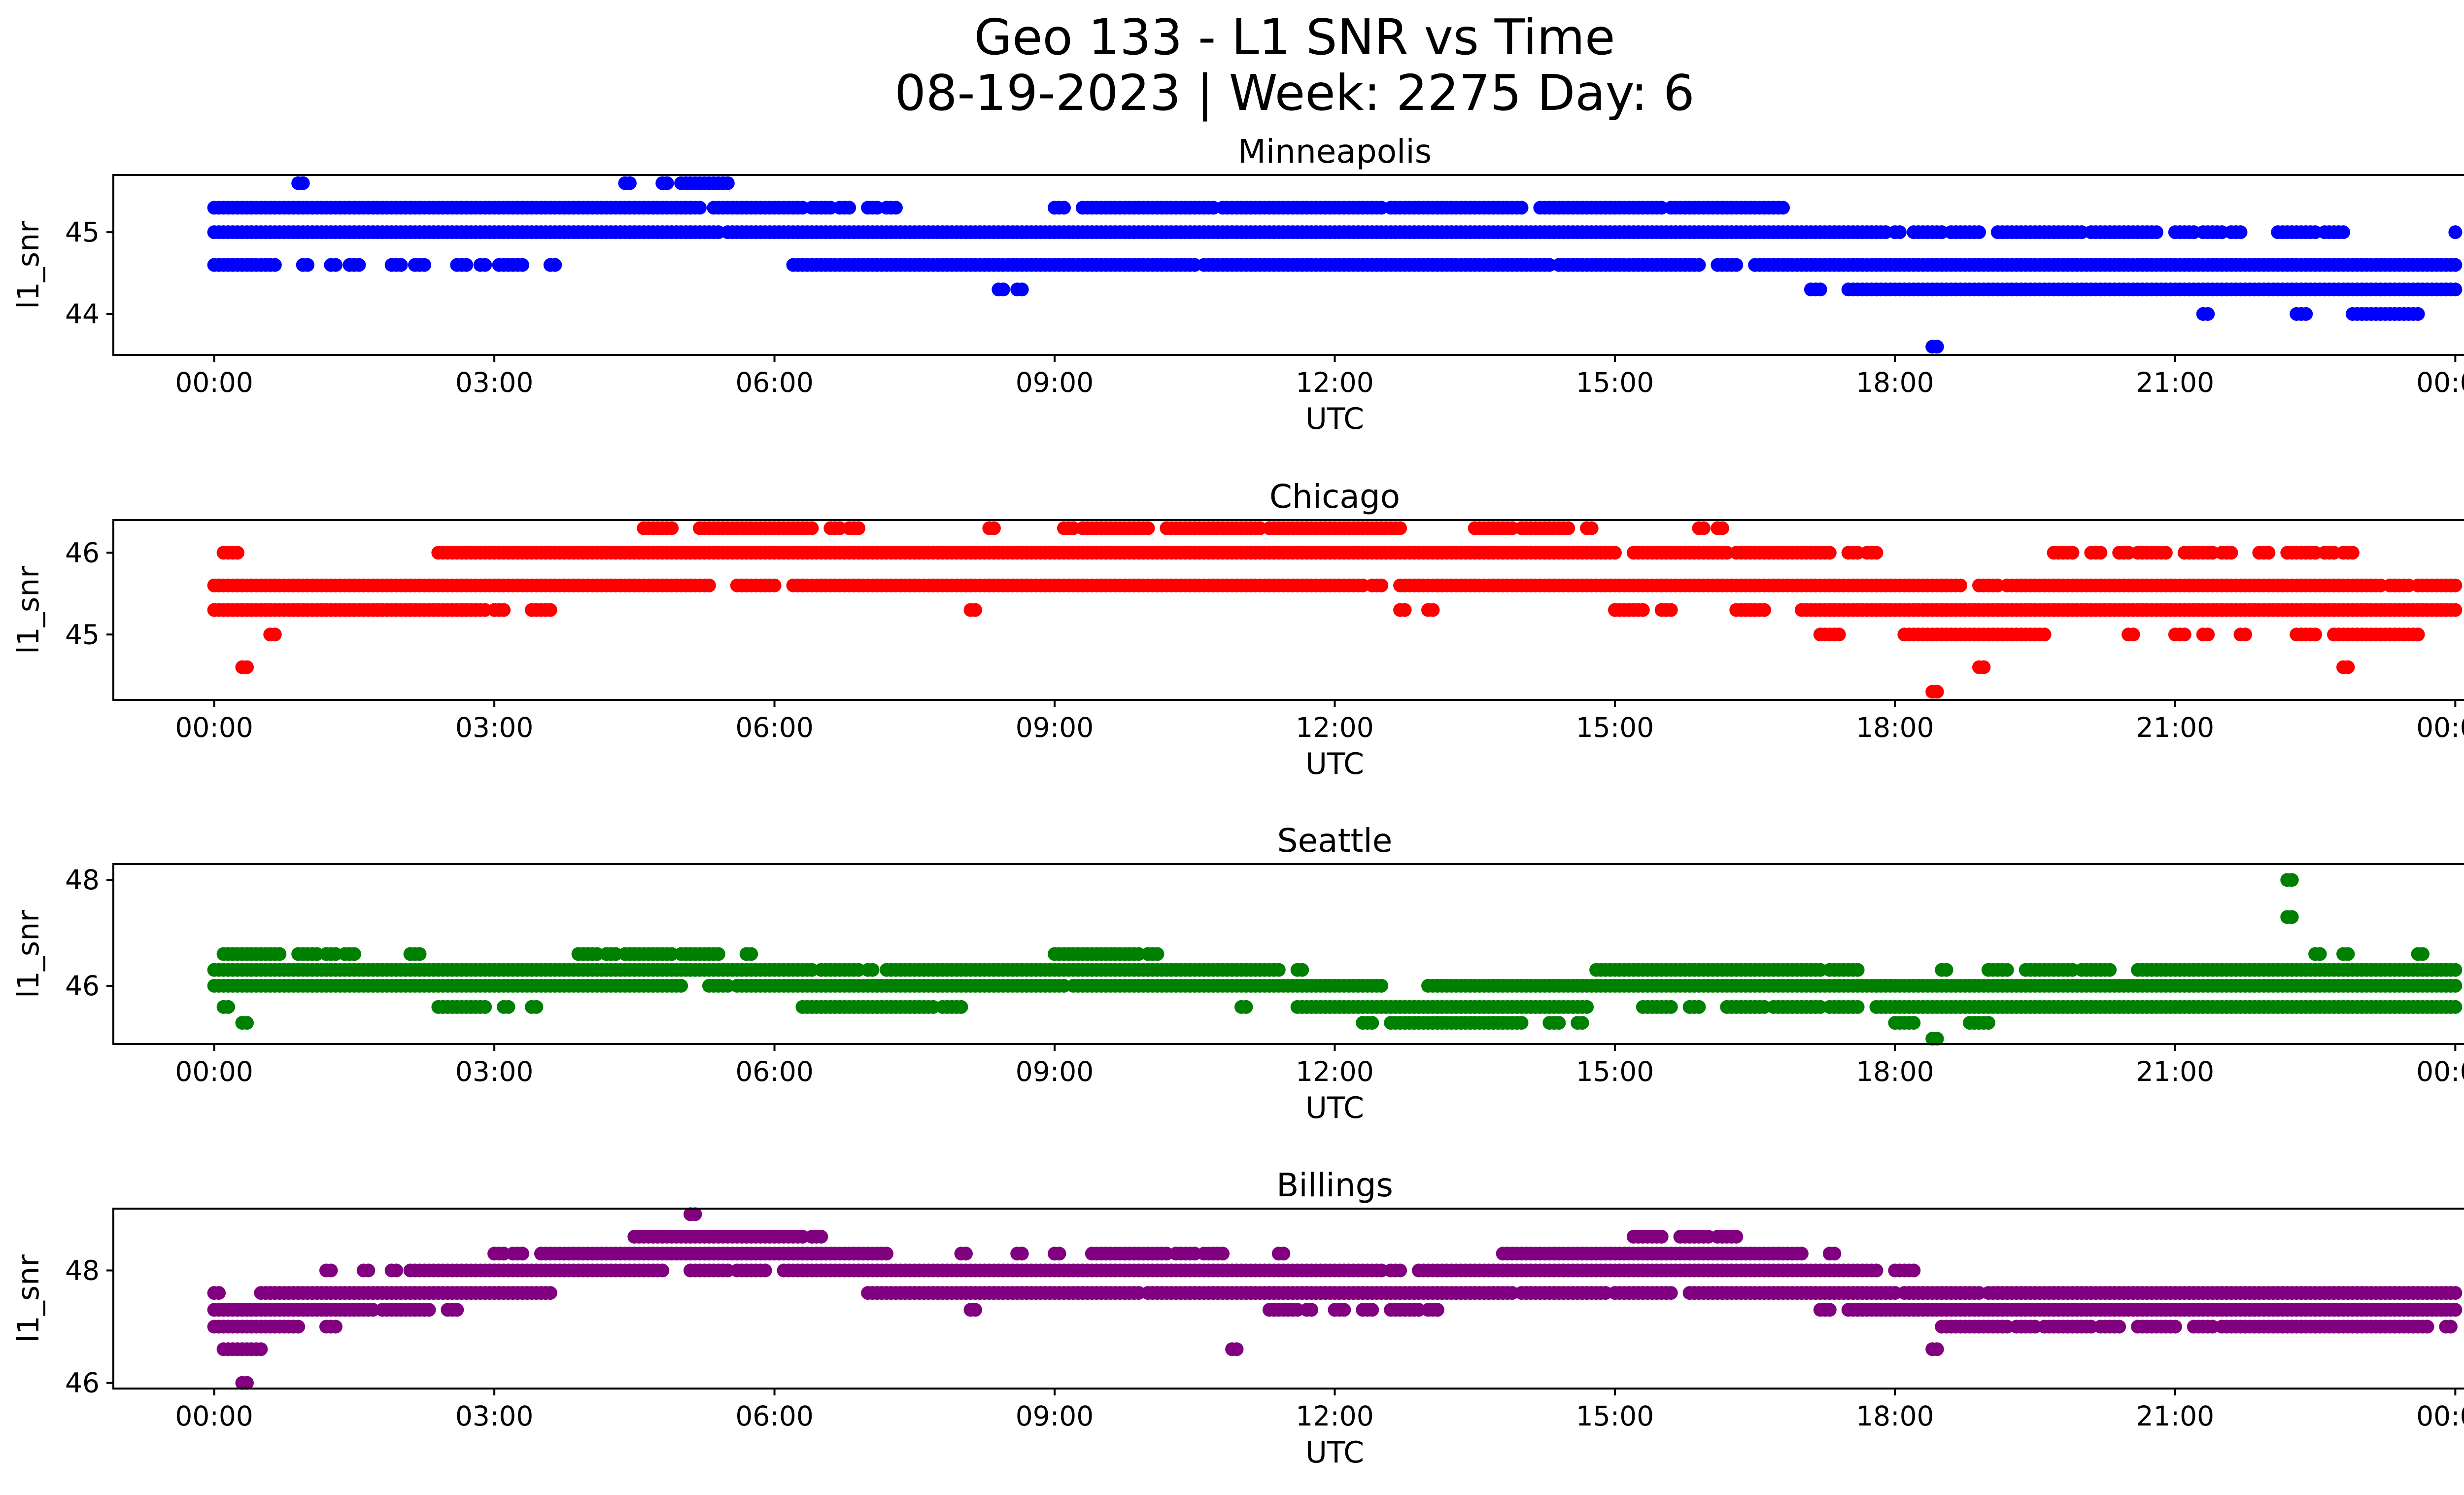 This screenshot has width=2464, height=1495. I want to click on x-tick-label: 15:00, so click(1615, 1071).